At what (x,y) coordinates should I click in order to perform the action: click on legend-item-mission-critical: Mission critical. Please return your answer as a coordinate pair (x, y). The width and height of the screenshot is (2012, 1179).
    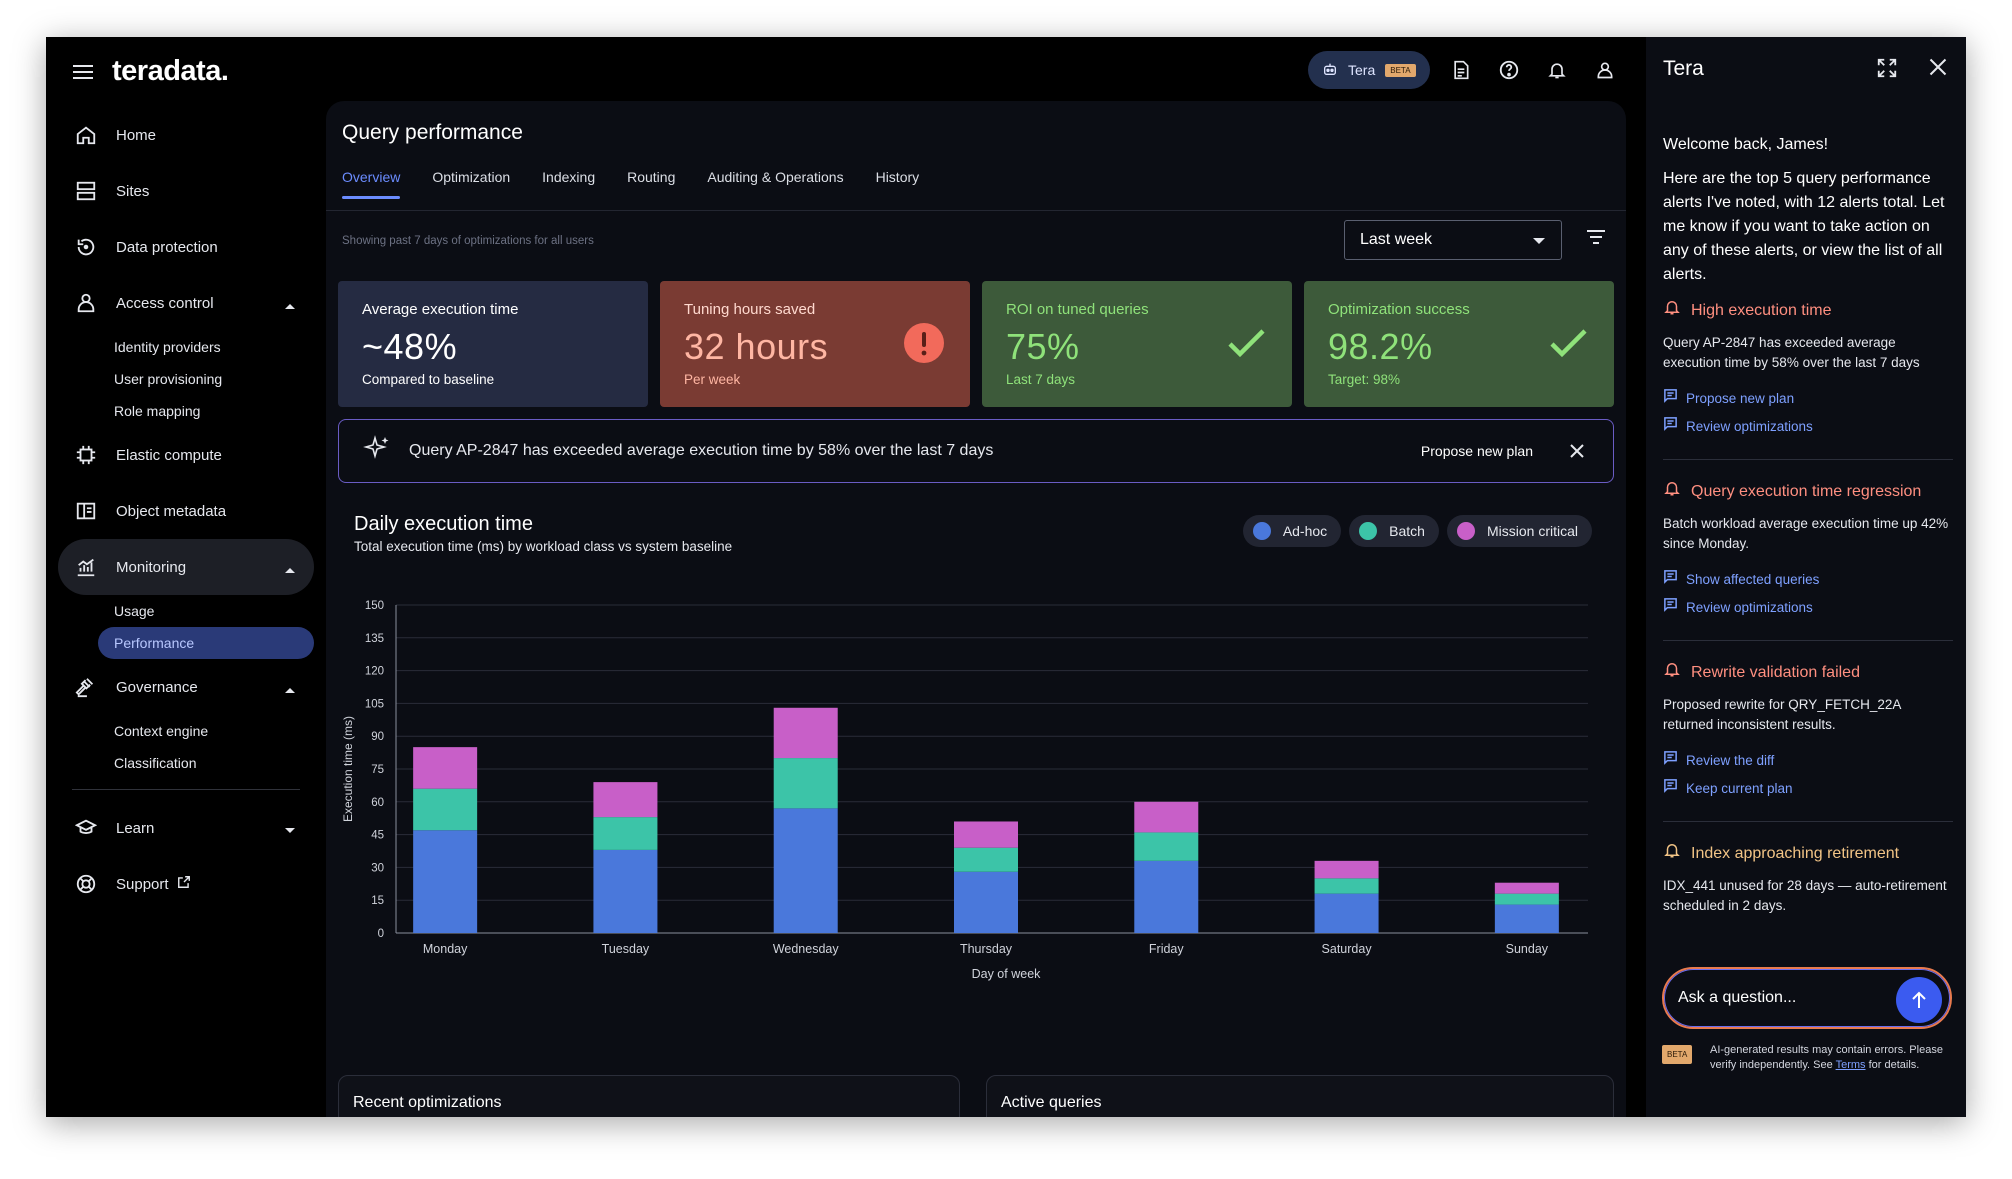
    Looking at the image, I should click on (1519, 531).